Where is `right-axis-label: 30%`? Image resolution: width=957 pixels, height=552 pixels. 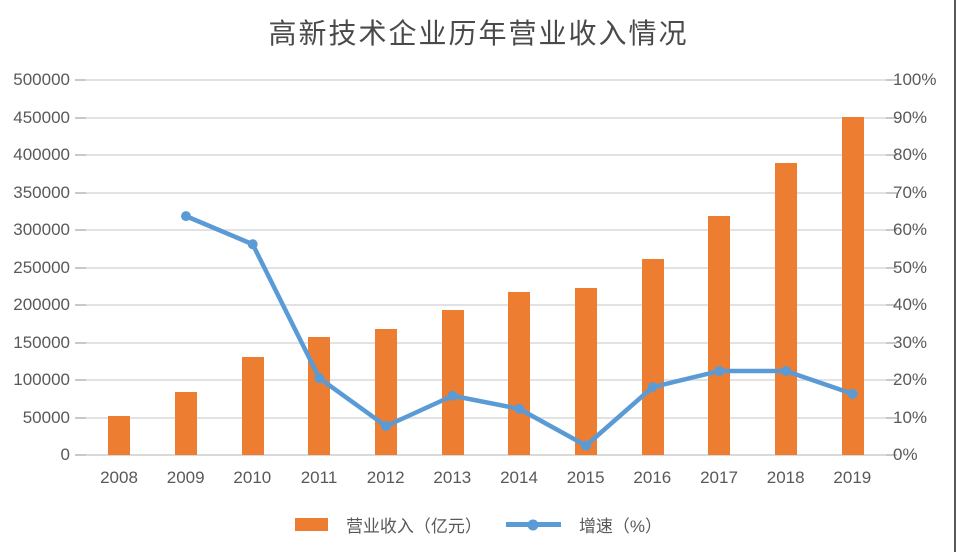
right-axis-label: 30% is located at coordinates (910, 342).